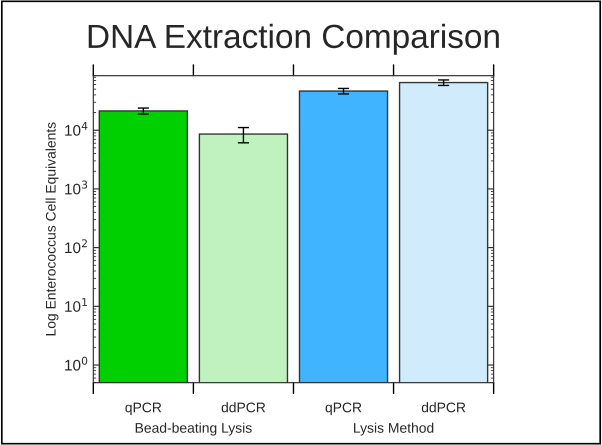 The image size is (602, 445). What do you see at coordinates (194, 429) in the screenshot?
I see `text: Bead-beating Lysis` at bounding box center [194, 429].